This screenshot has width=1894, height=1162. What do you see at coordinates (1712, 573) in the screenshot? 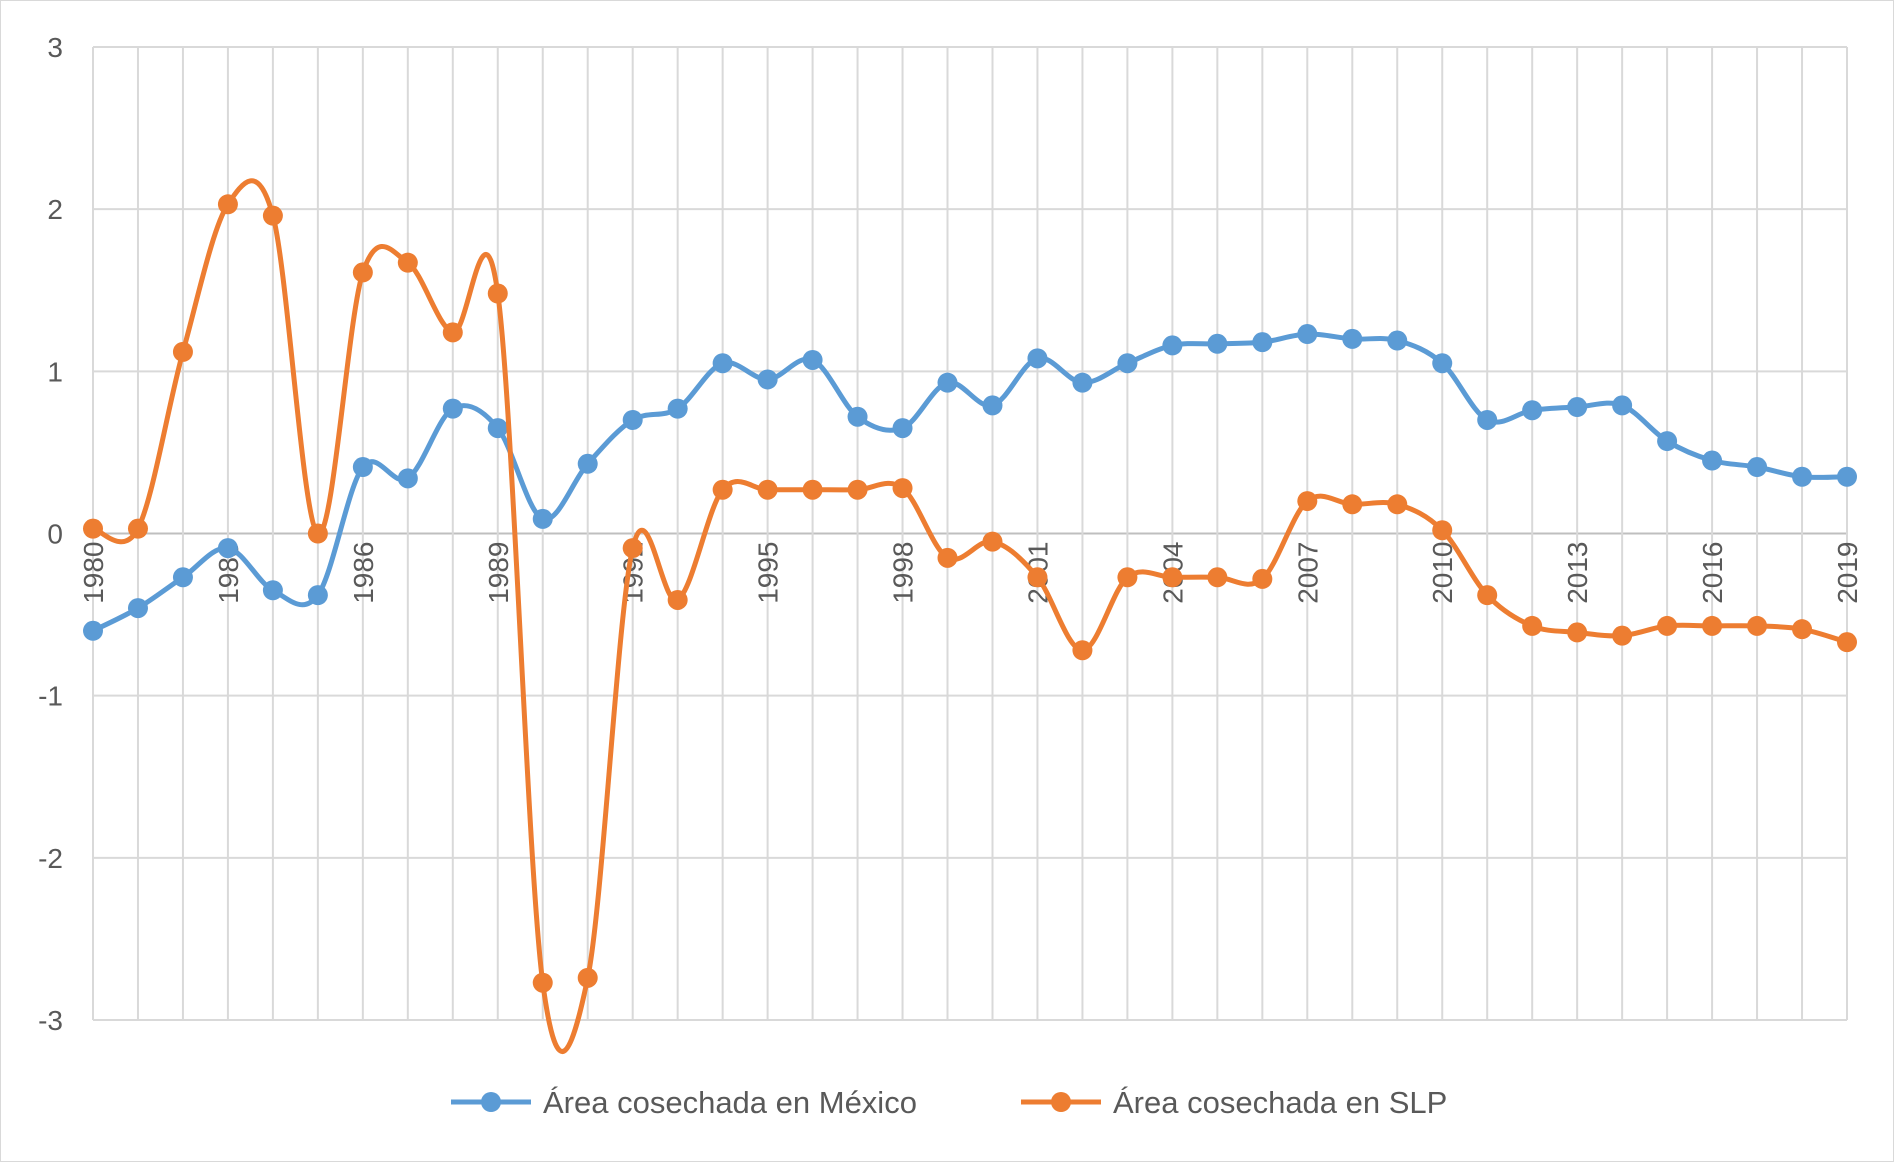
I see `x-tick-label: 2016` at bounding box center [1712, 573].